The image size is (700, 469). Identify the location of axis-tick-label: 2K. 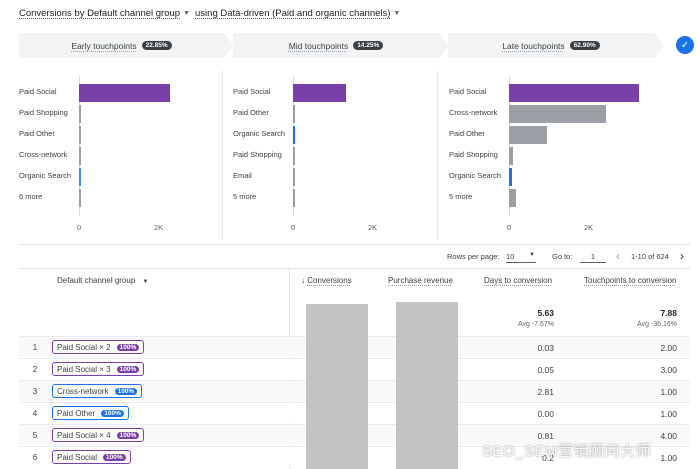
(589, 227).